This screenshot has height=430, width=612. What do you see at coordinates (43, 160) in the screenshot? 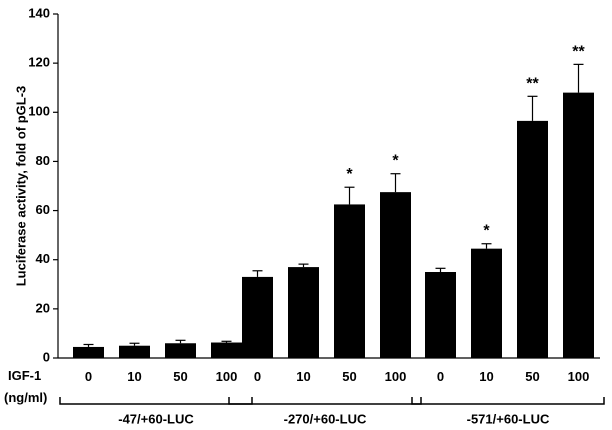
I see `y-tick-label: 80` at bounding box center [43, 160].